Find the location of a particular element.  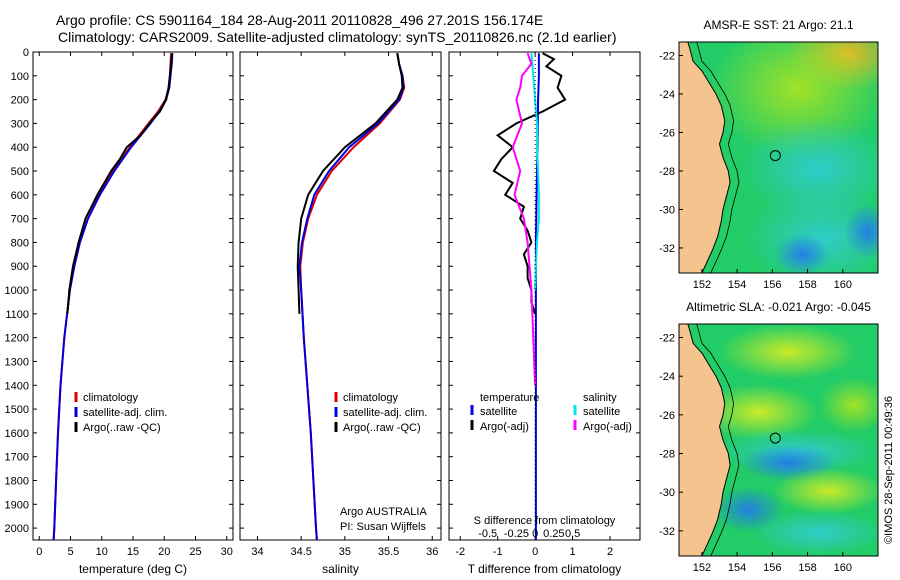

temperature-series-argo-raw-qc- is located at coordinates (119, 183).